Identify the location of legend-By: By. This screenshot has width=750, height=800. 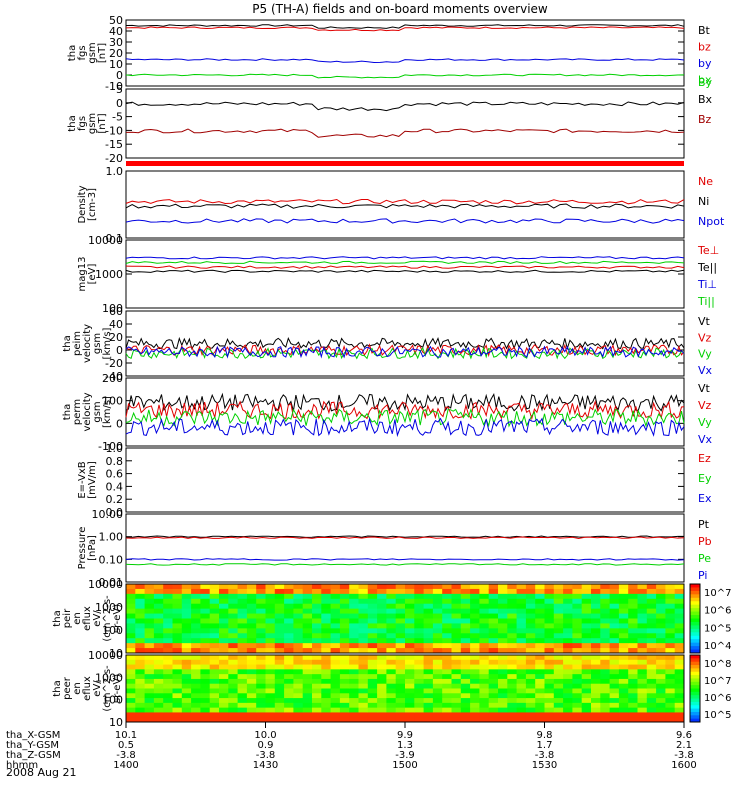
(705, 82).